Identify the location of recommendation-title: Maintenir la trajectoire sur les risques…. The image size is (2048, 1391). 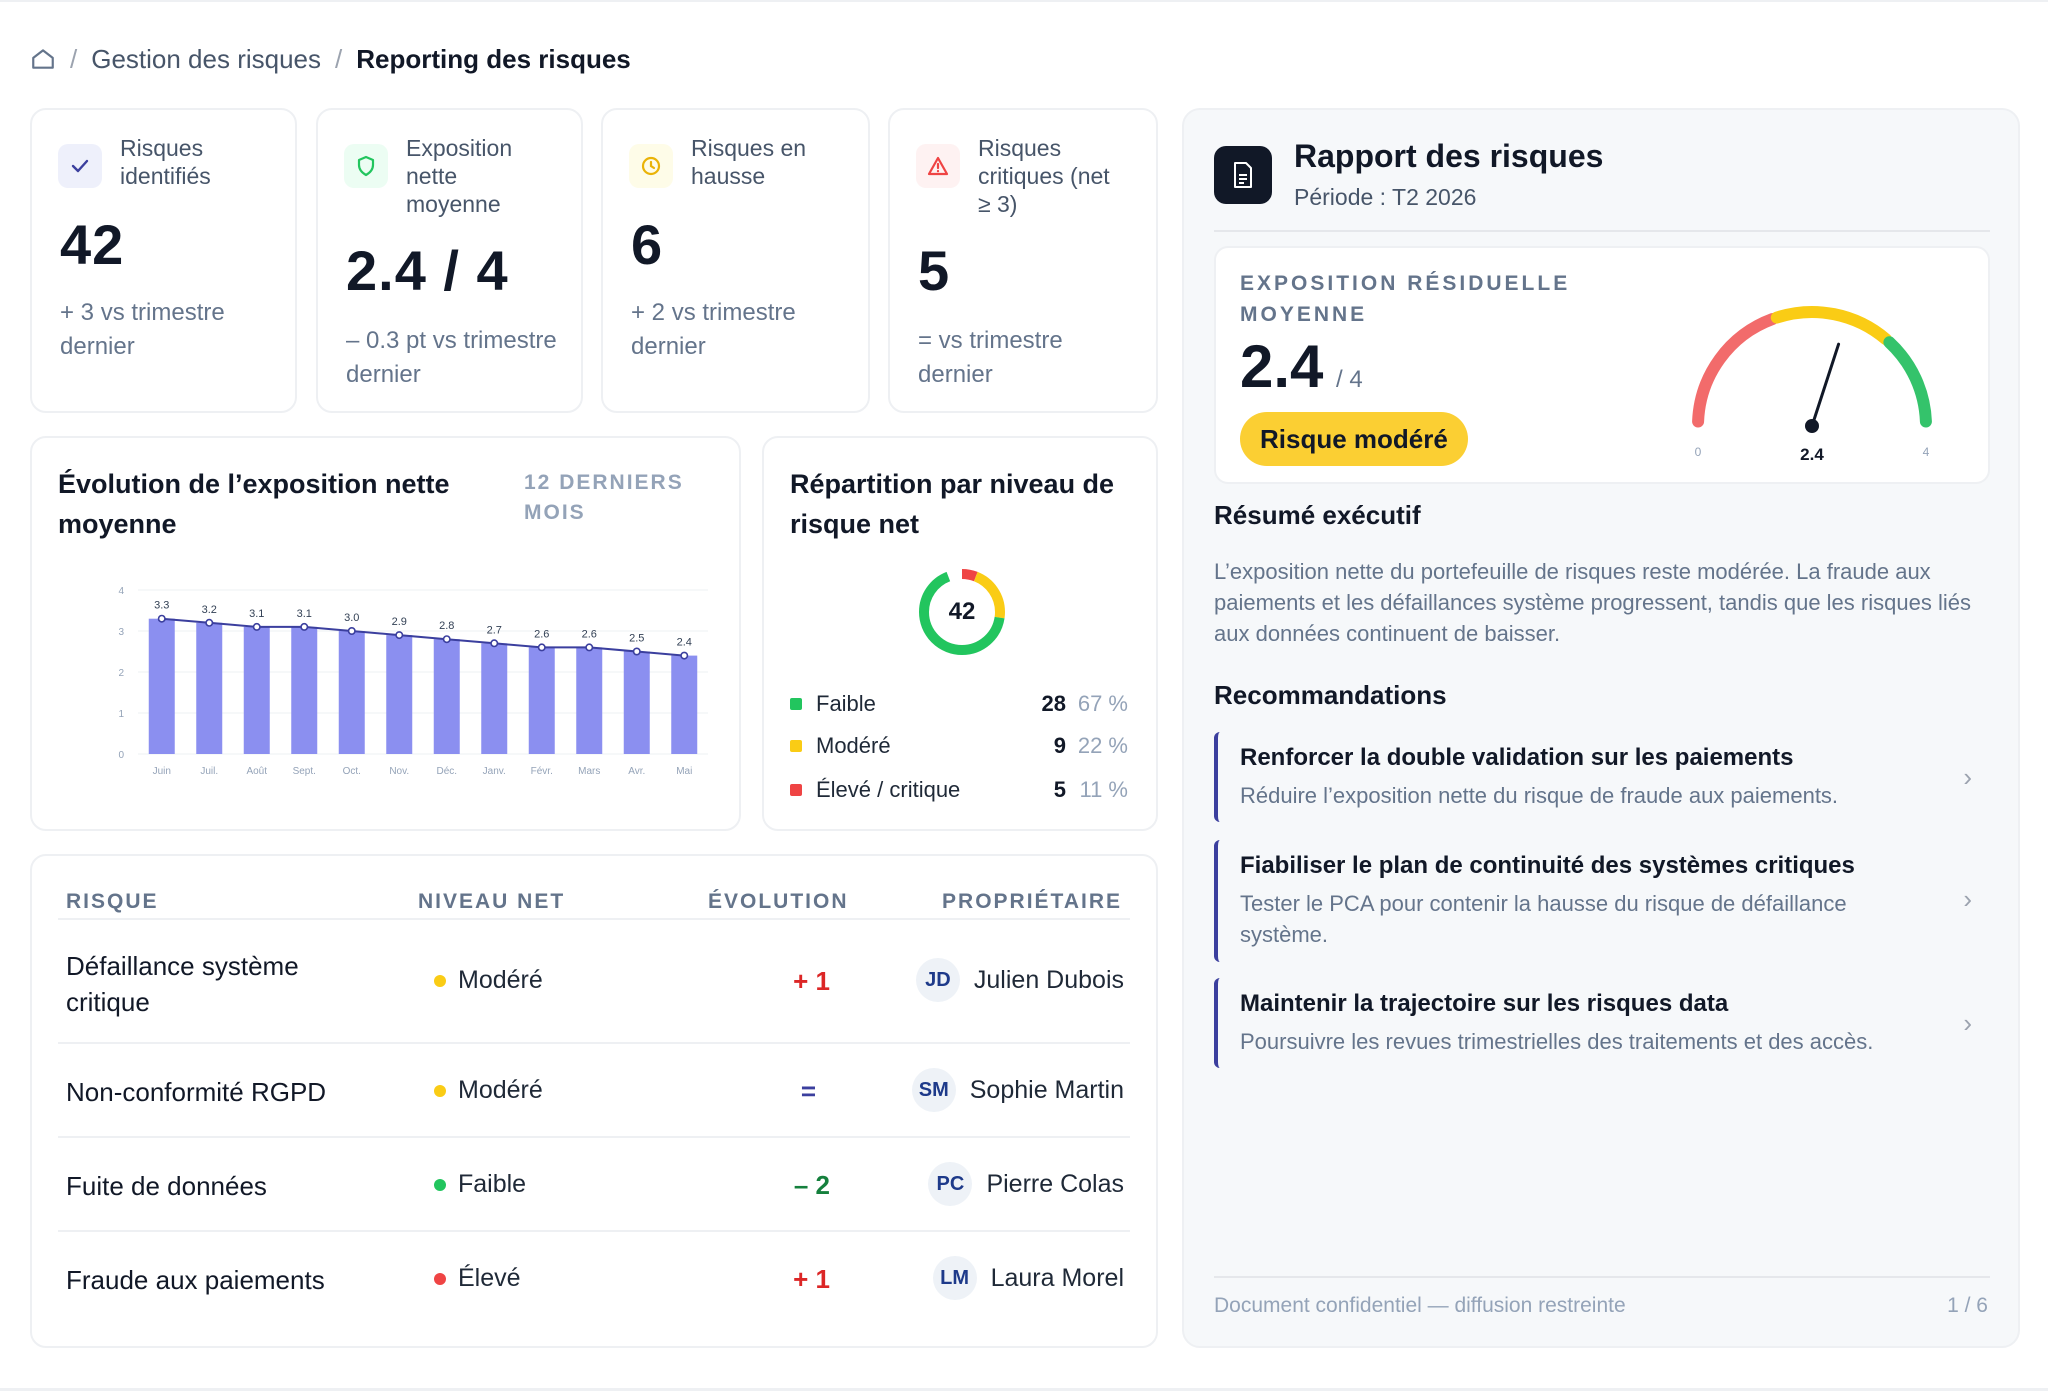
(1484, 1003).